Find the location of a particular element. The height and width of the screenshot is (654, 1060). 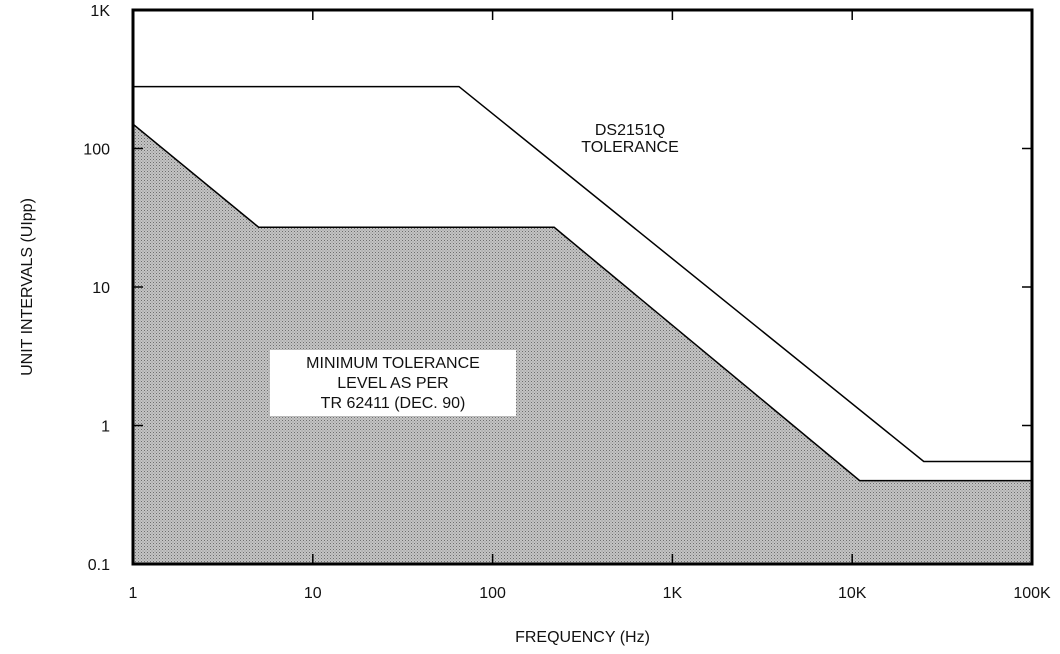

ds2151q-label-line: TOLERANCE is located at coordinates (630, 147).